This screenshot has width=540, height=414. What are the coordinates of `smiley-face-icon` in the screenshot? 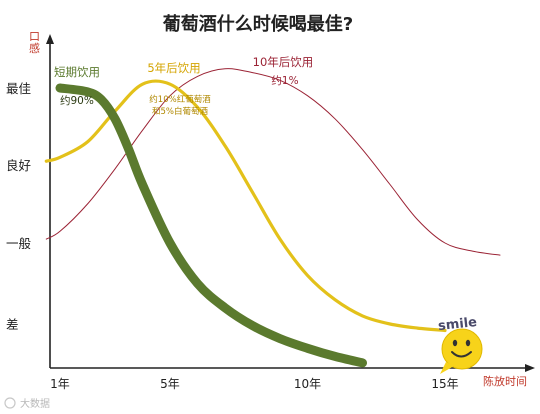 It's located at (462, 349).